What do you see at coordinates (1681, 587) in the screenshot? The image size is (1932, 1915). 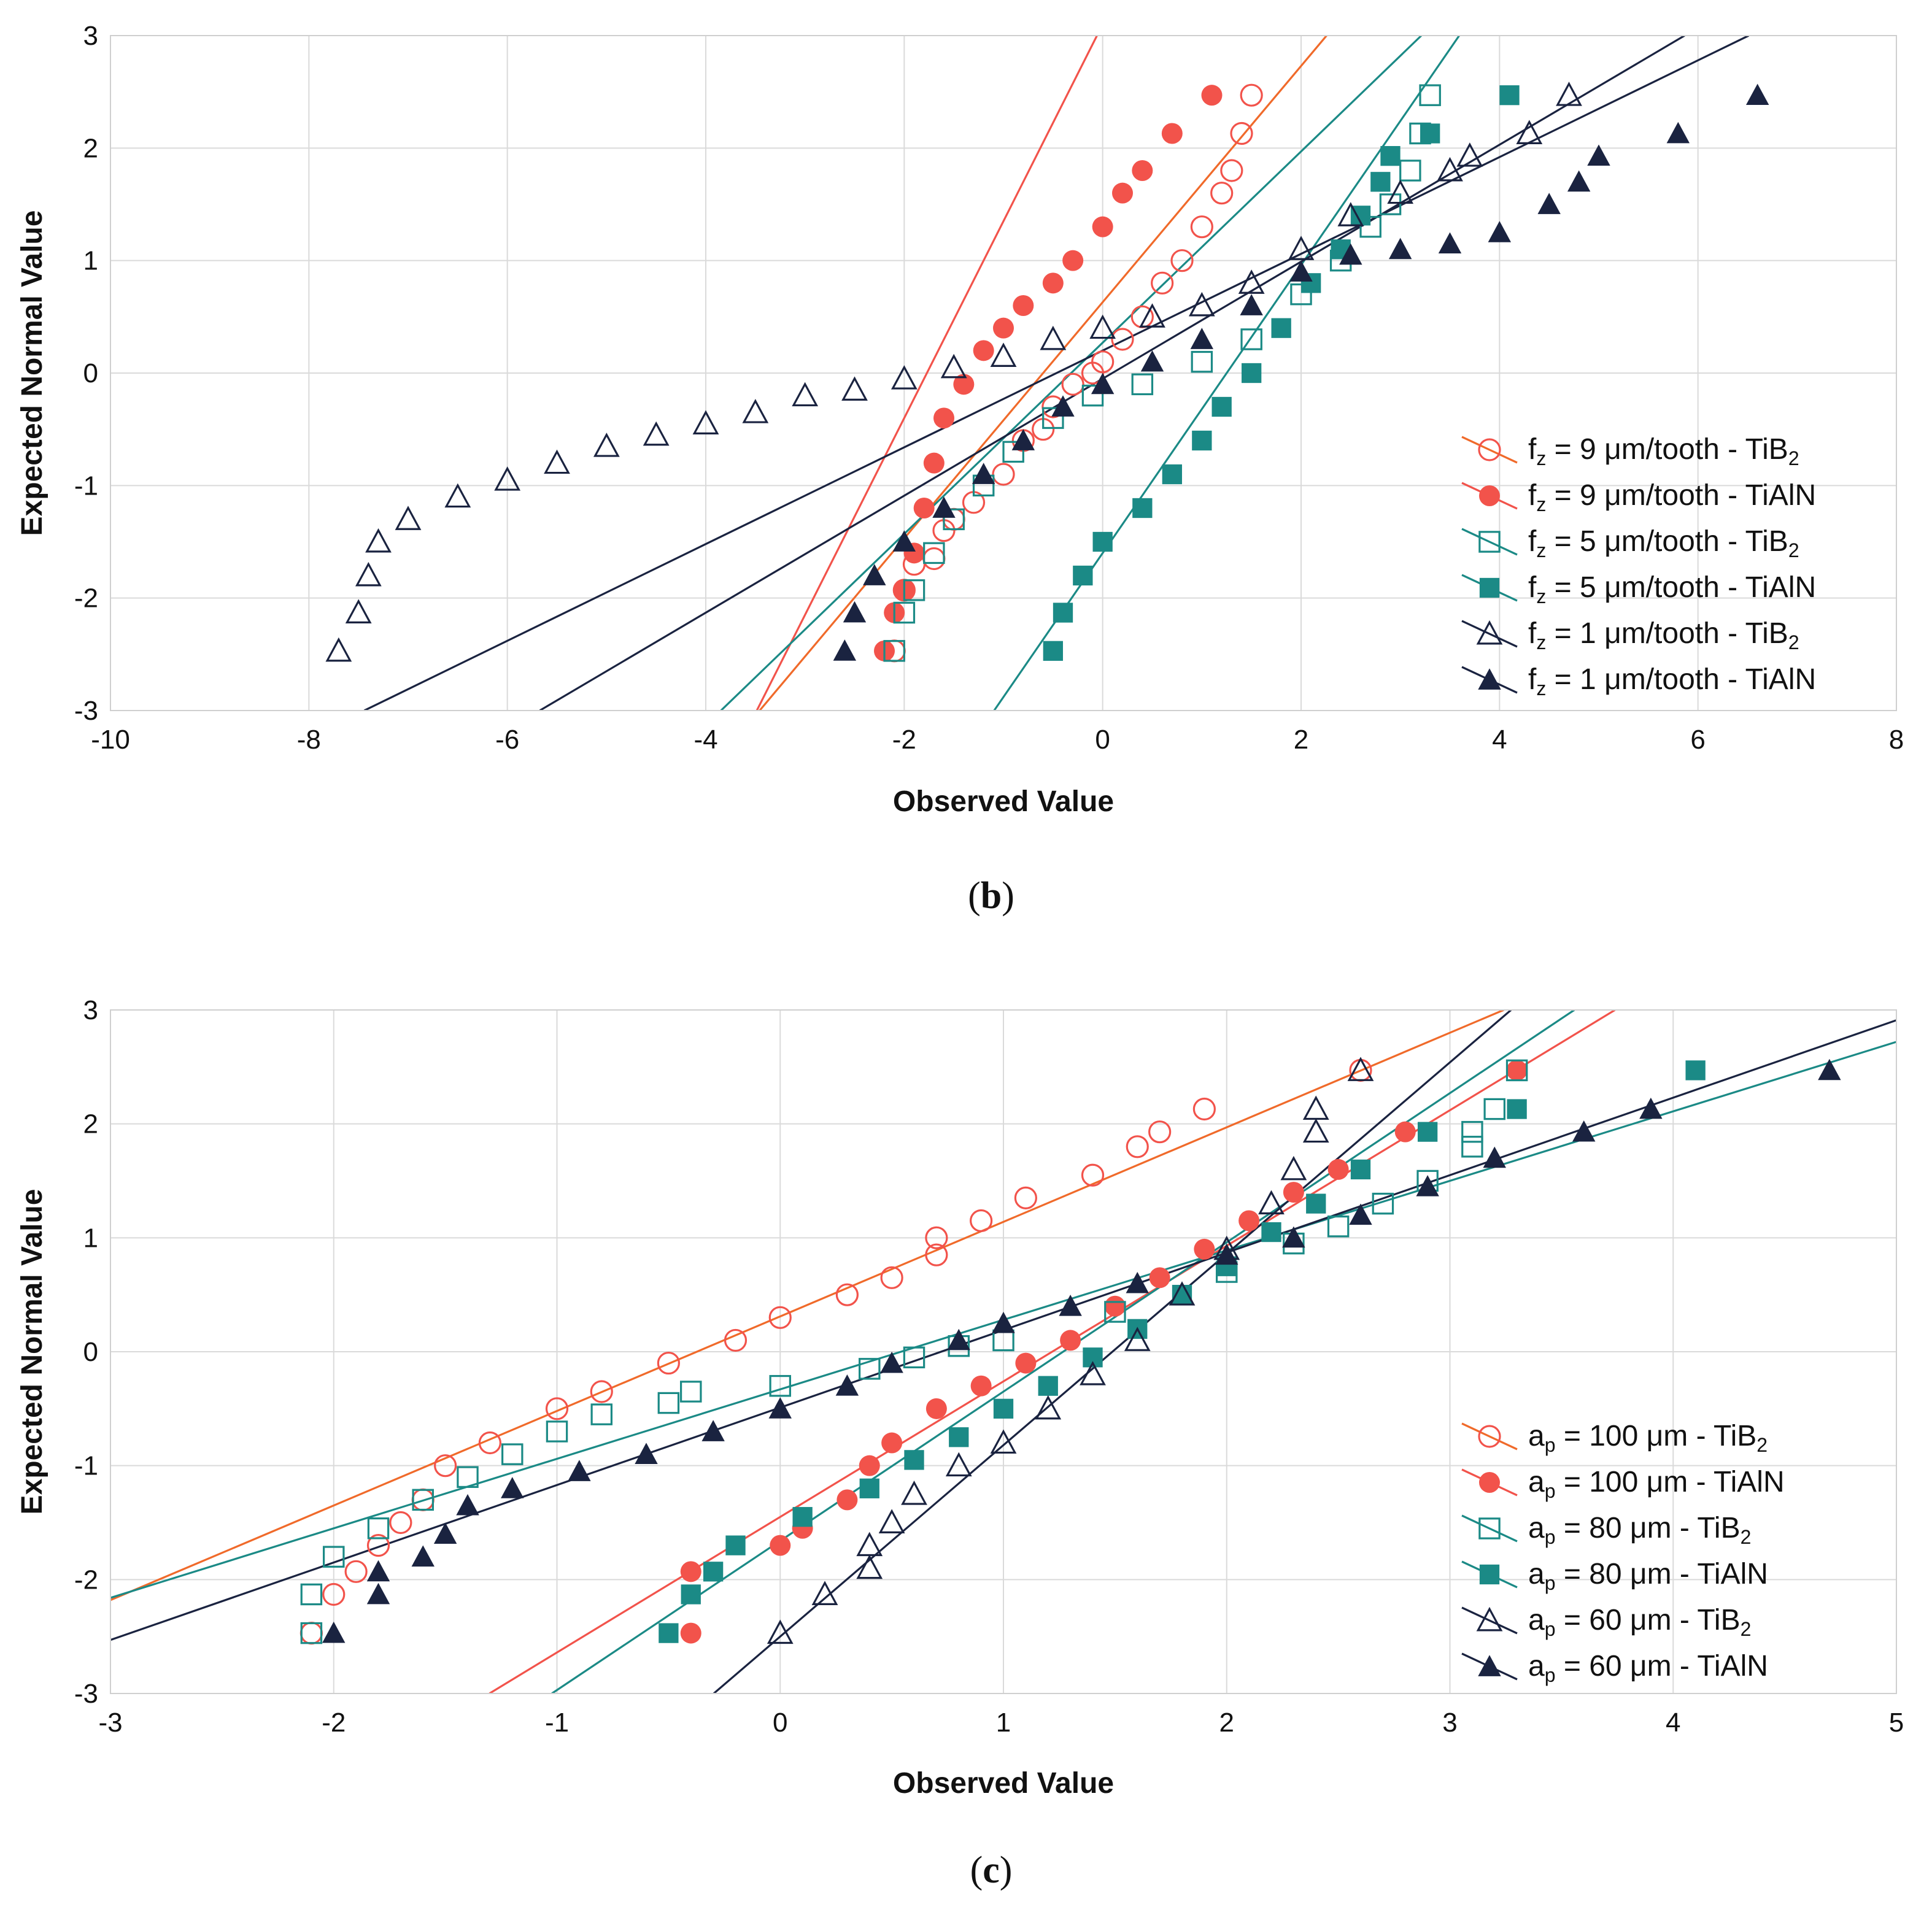 I see `legend-text: = 5 μm/tooth - TiAlN` at bounding box center [1681, 587].